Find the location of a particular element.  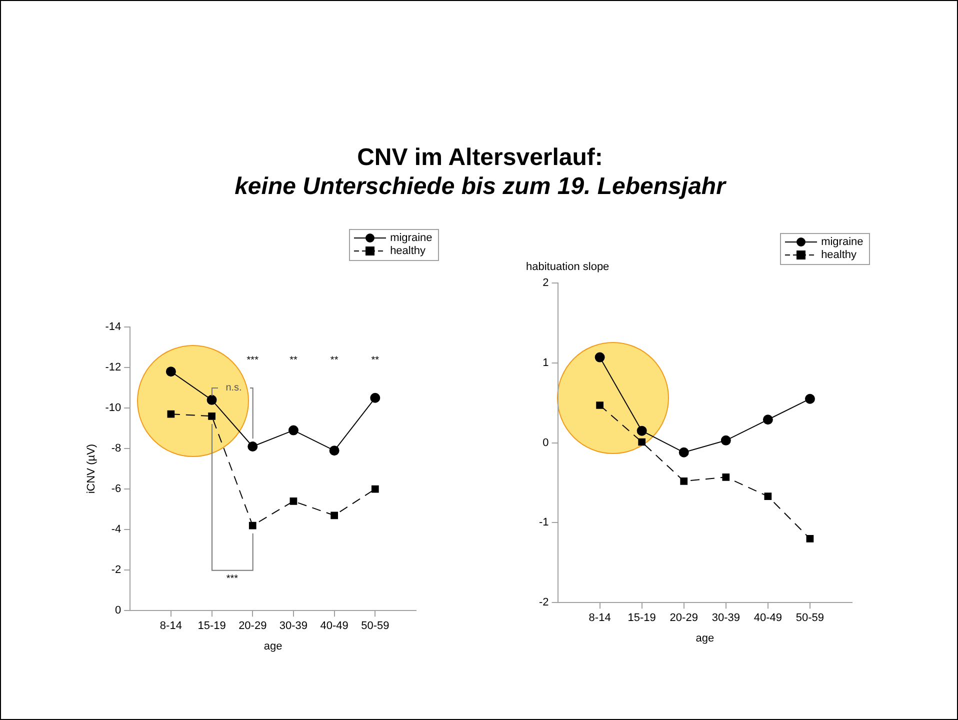

y-tick-label: -10 is located at coordinates (113, 408).